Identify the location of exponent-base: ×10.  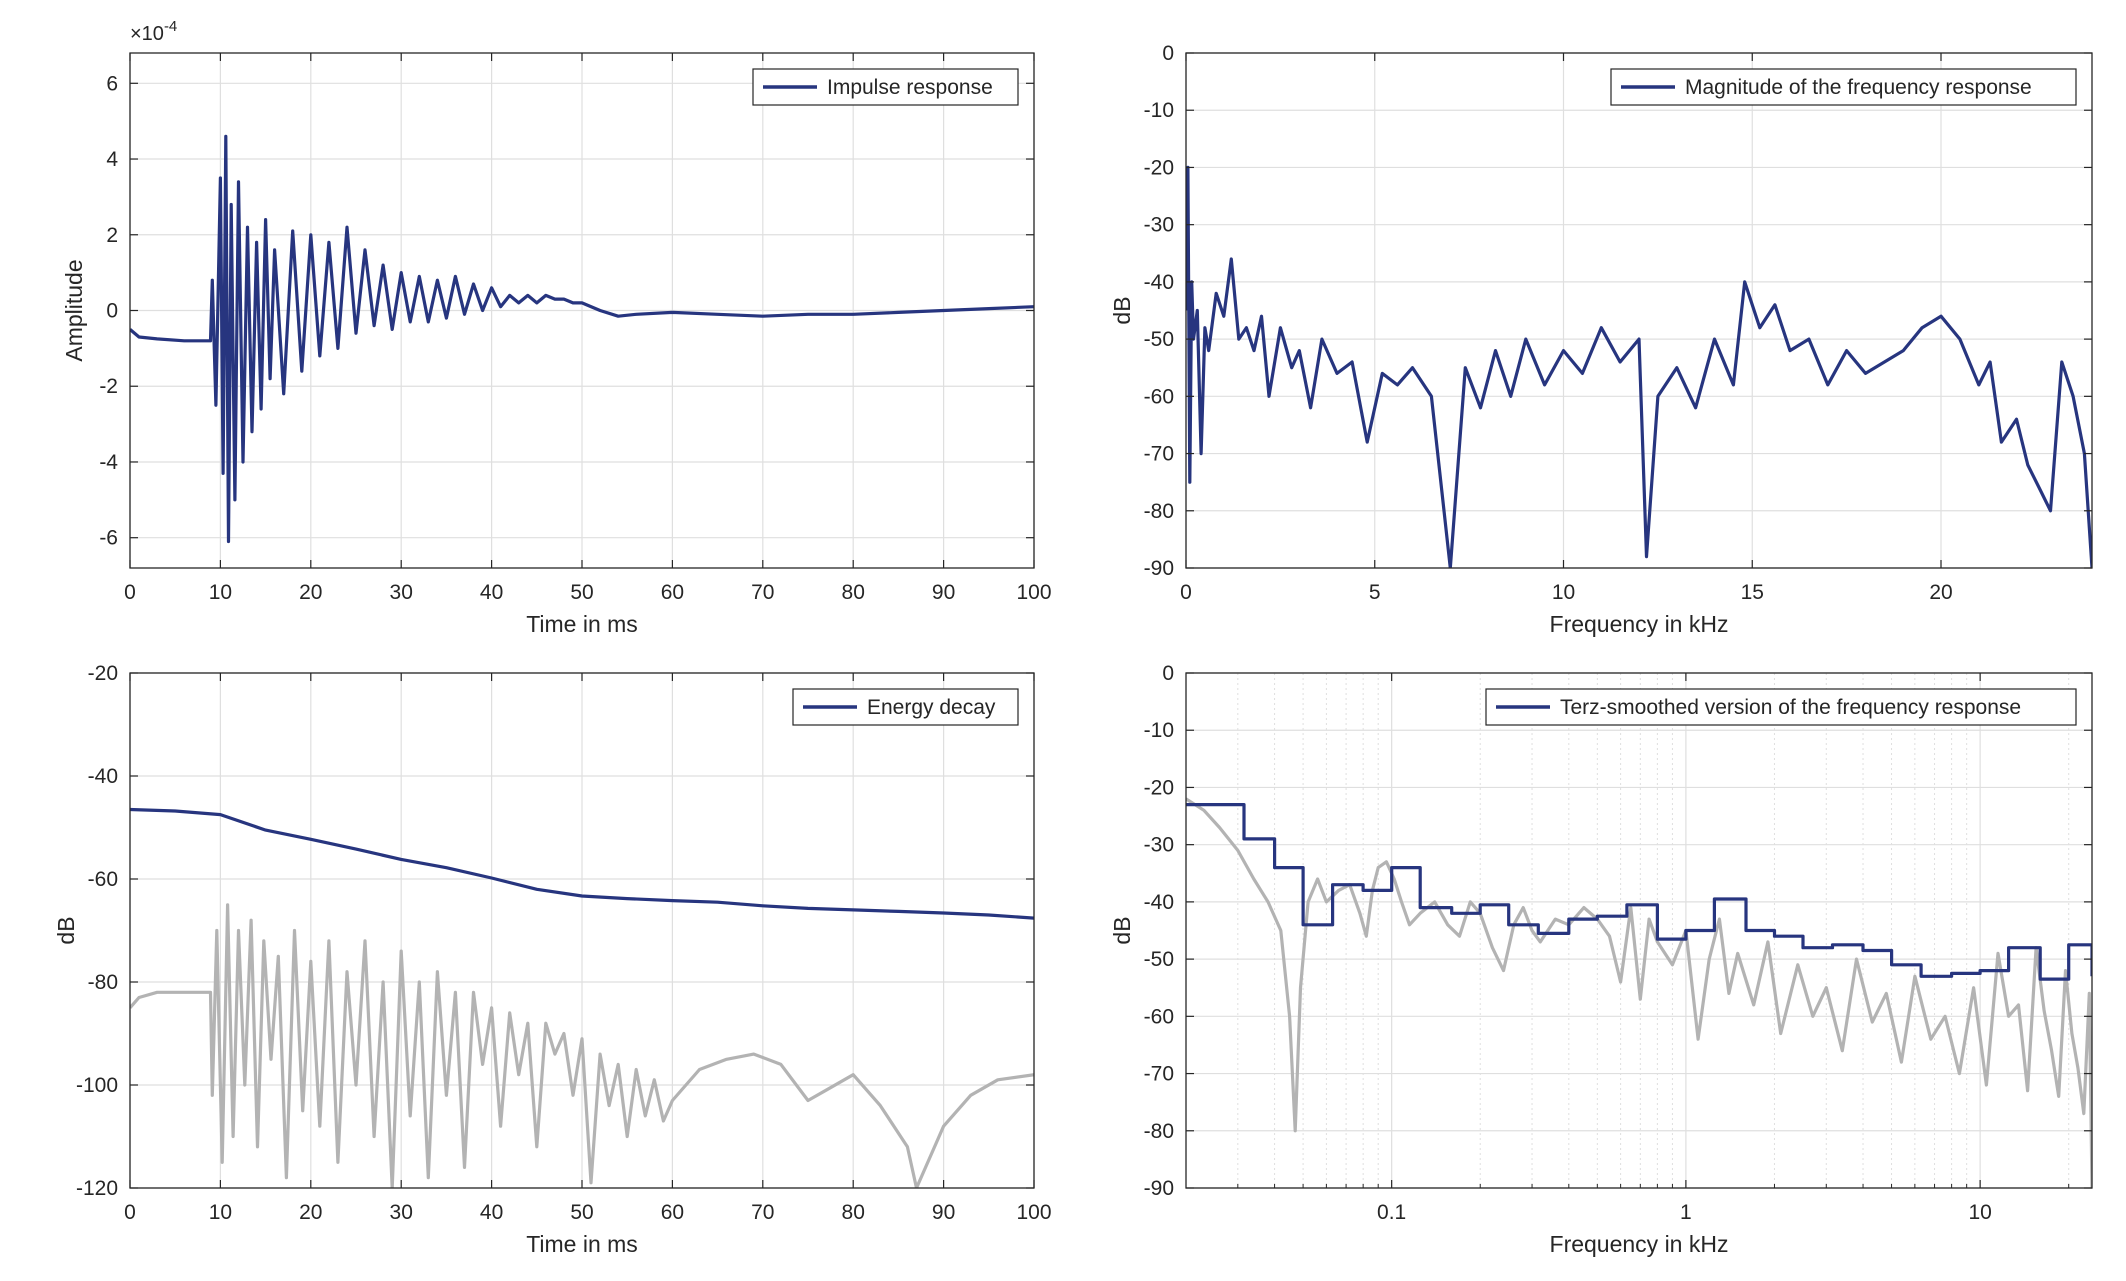
(147, 34).